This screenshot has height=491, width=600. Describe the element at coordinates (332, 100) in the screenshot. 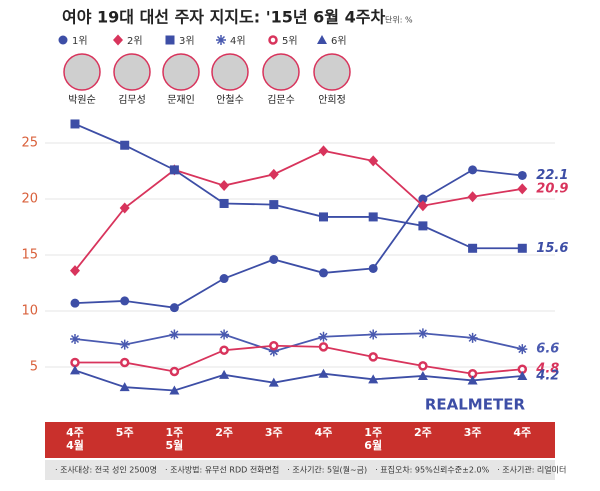

I see `candidate-name: 안희정` at that location.